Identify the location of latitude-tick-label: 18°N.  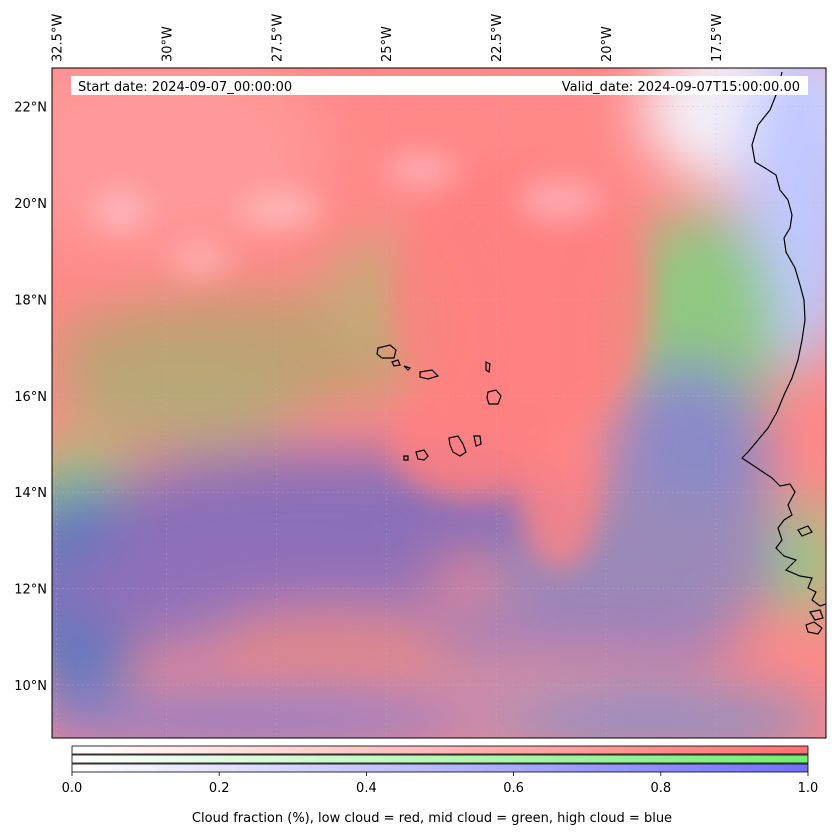
(30, 300).